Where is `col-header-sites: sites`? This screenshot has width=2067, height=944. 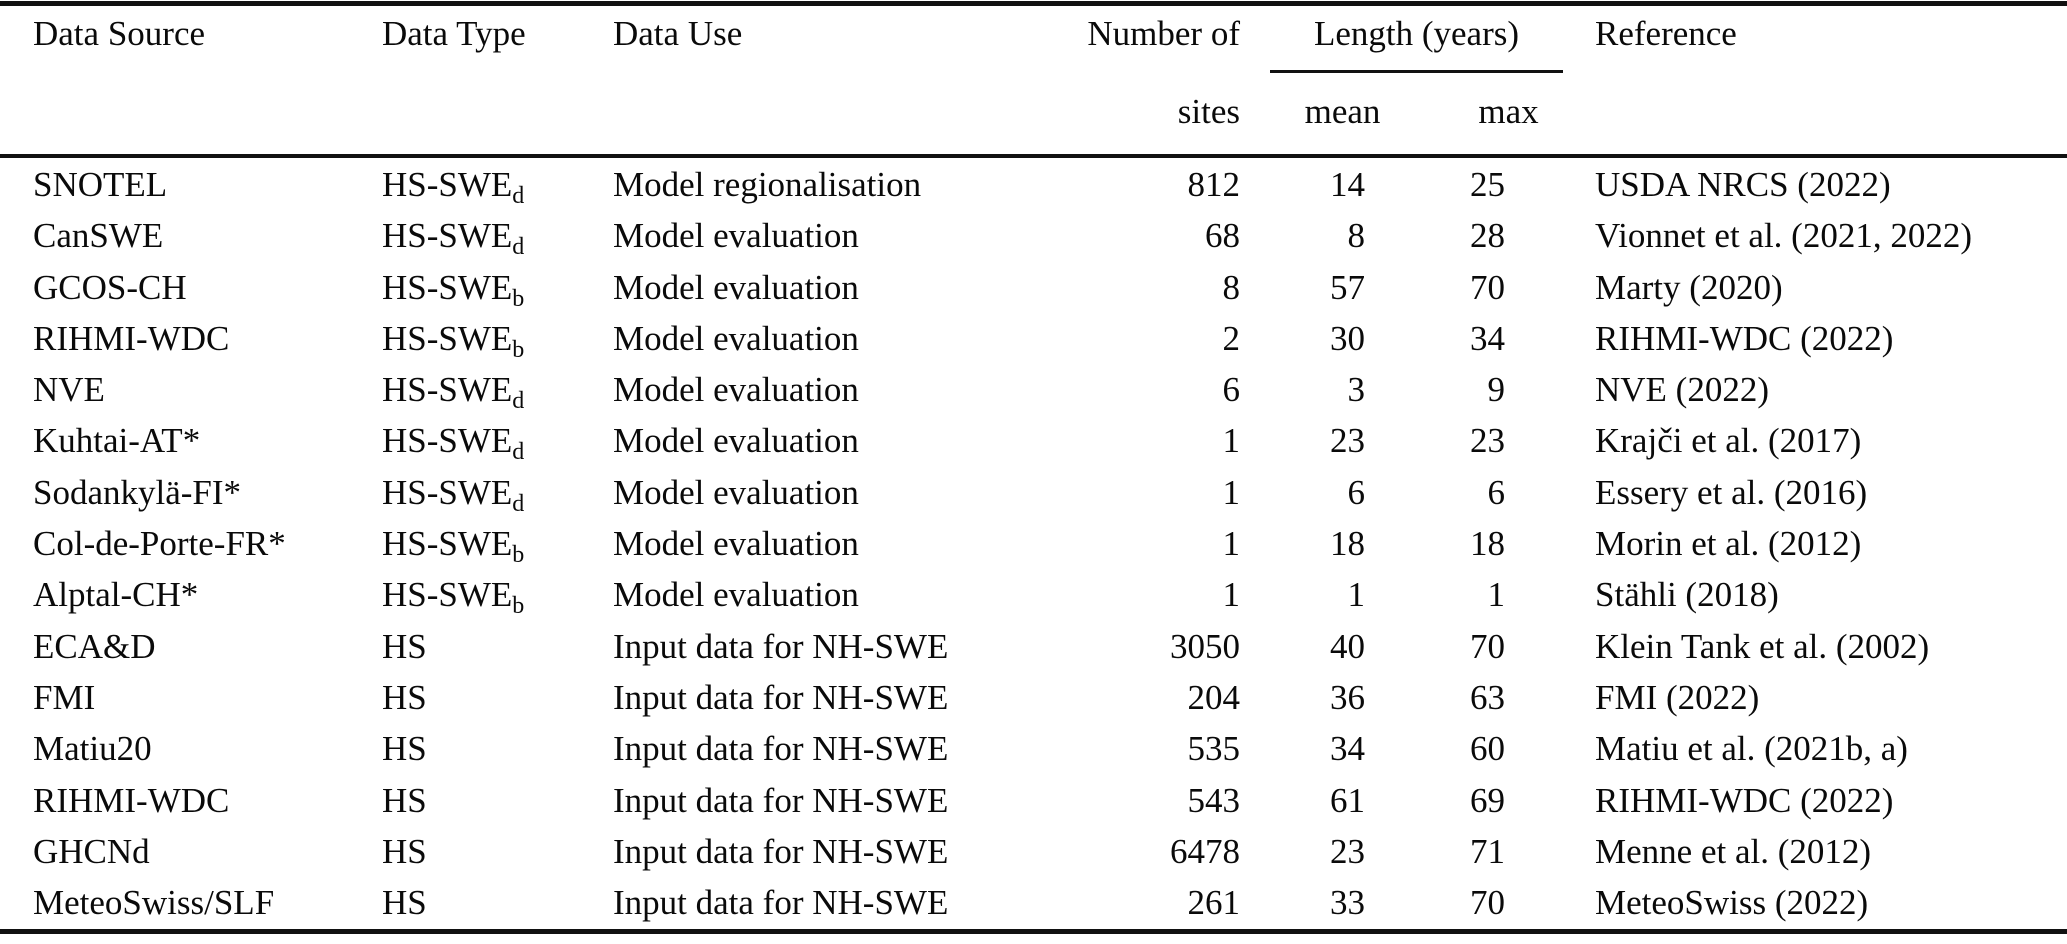 col-header-sites: sites is located at coordinates (1208, 111).